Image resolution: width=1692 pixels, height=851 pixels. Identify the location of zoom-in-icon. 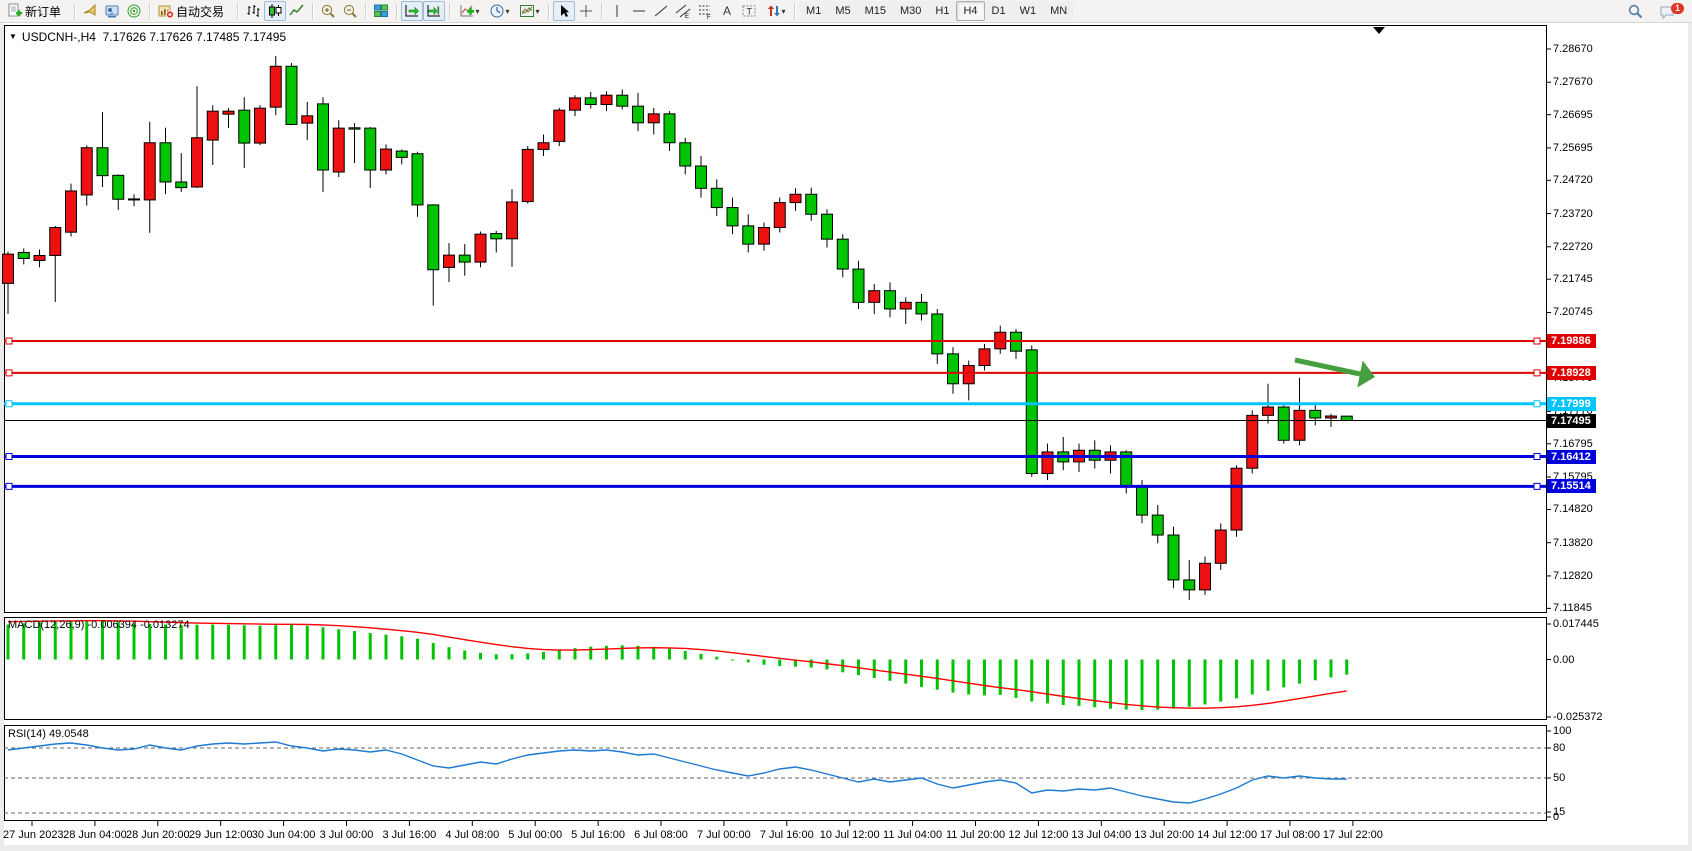
(328, 11).